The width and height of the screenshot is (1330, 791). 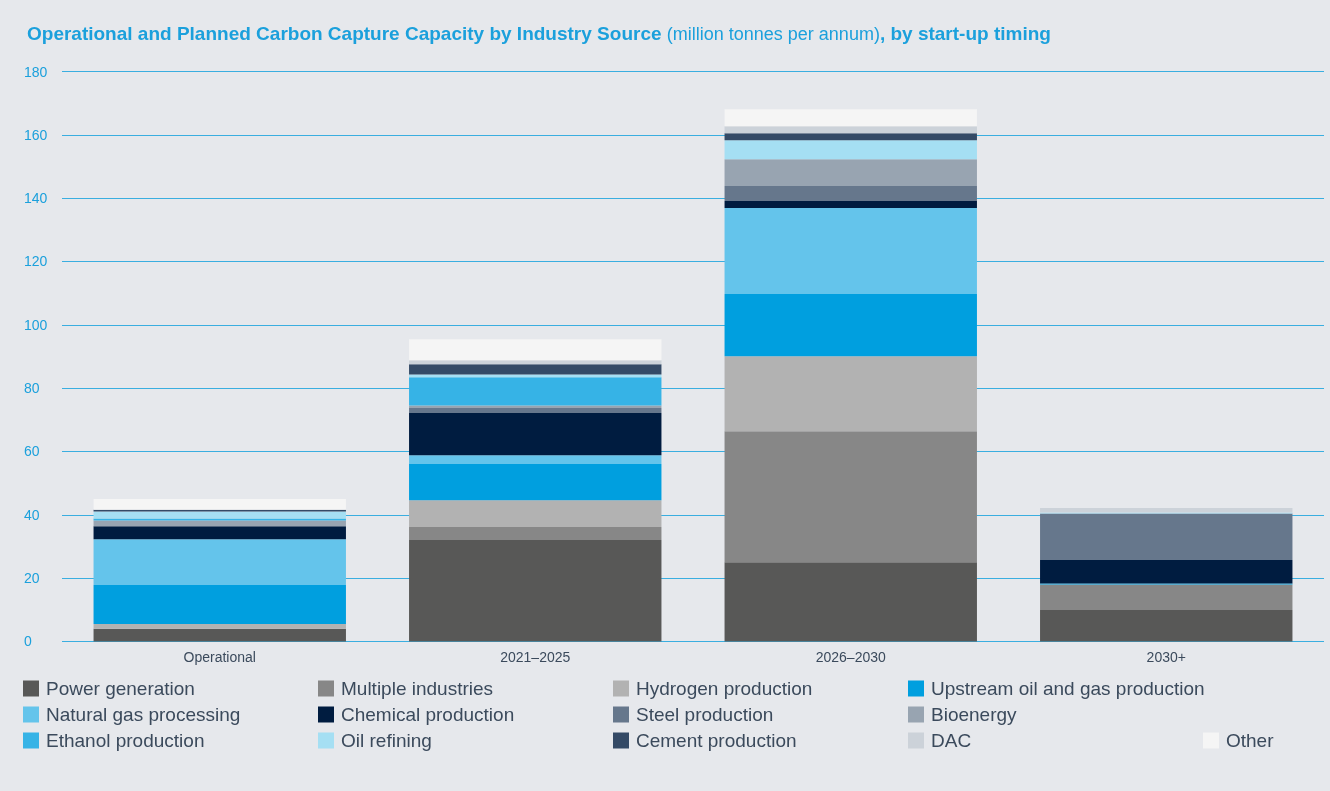 What do you see at coordinates (850, 657) in the screenshot?
I see `x-tick-label: 2026–2030` at bounding box center [850, 657].